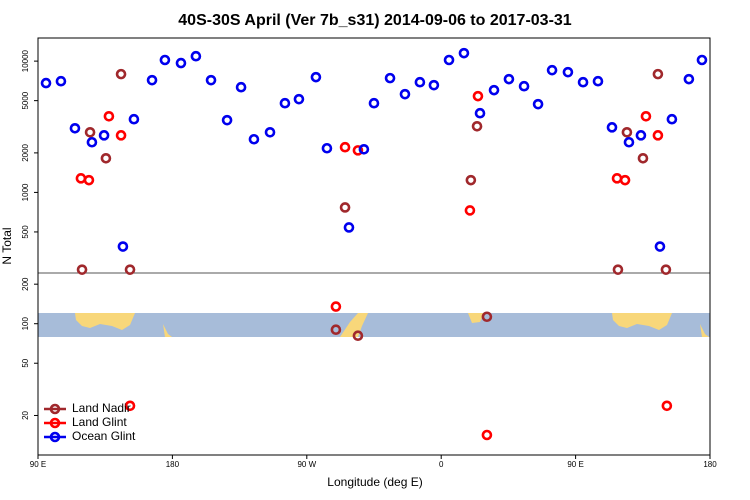  I want to click on y-tick-label: 5000, so click(25, 100).